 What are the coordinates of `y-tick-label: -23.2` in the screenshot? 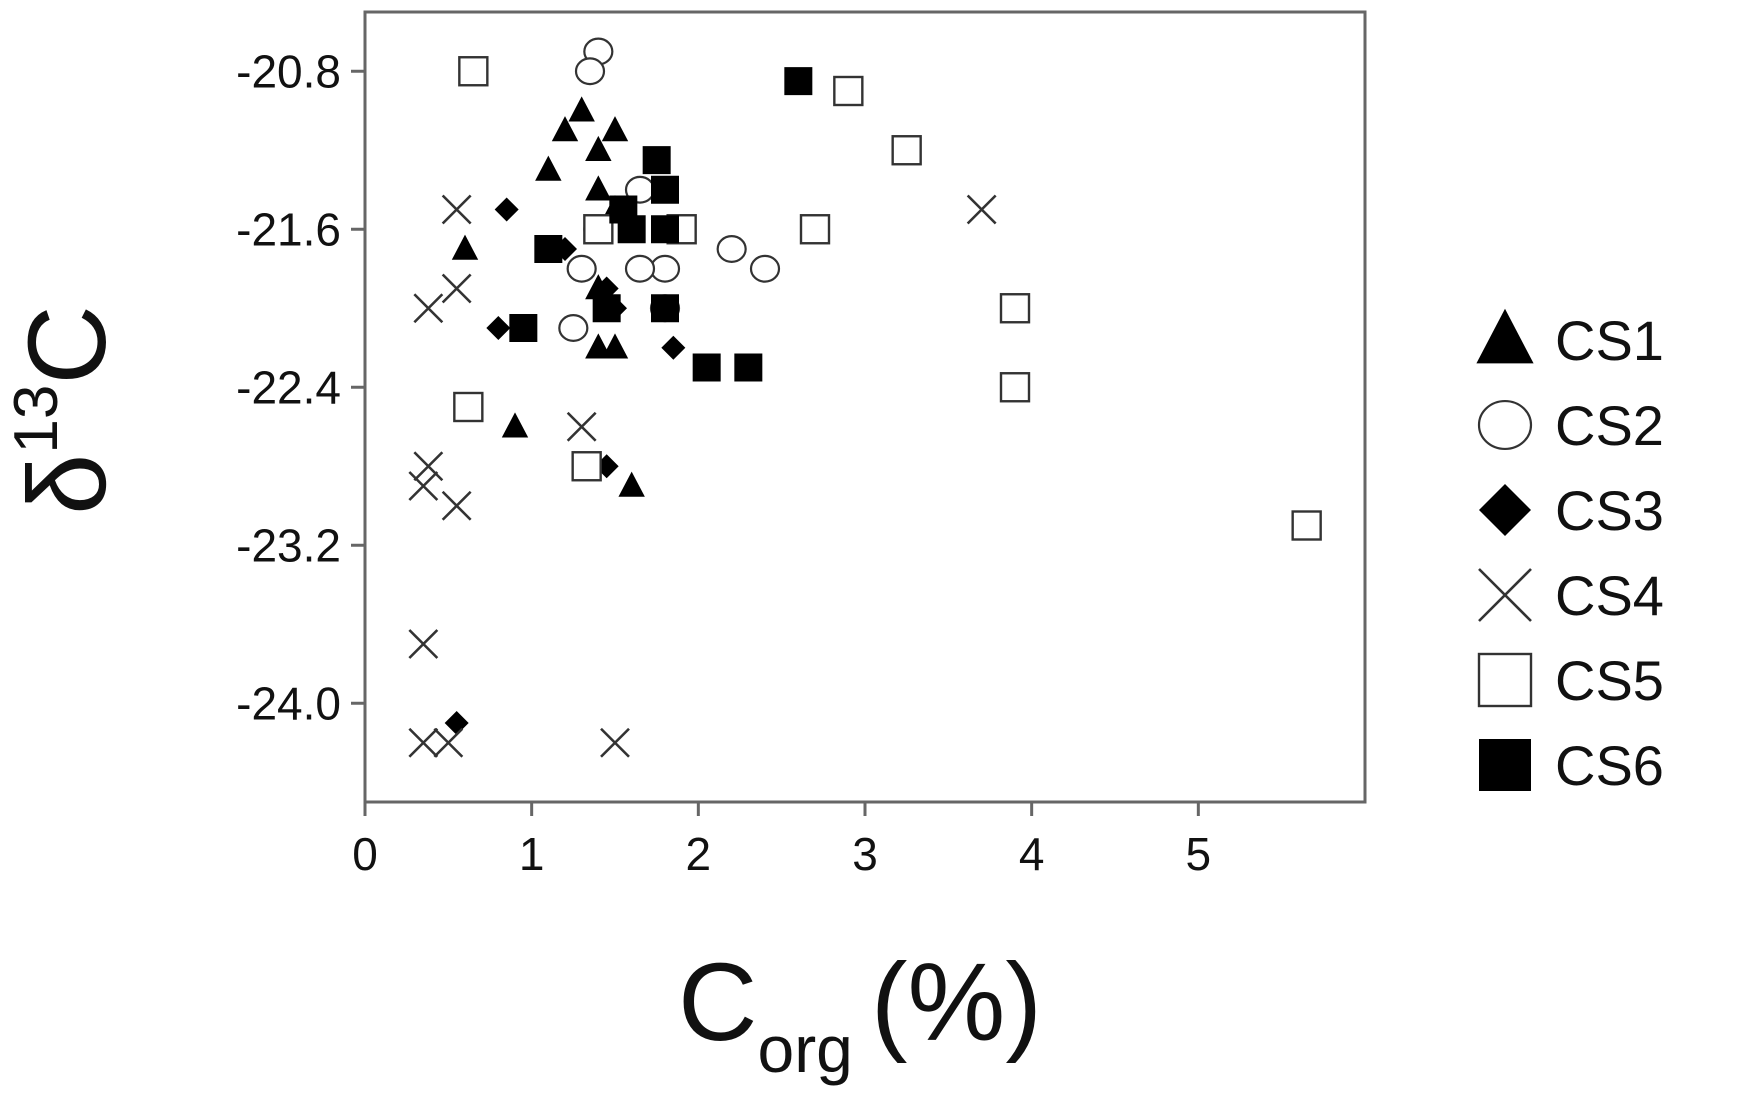 It's located at (288, 545).